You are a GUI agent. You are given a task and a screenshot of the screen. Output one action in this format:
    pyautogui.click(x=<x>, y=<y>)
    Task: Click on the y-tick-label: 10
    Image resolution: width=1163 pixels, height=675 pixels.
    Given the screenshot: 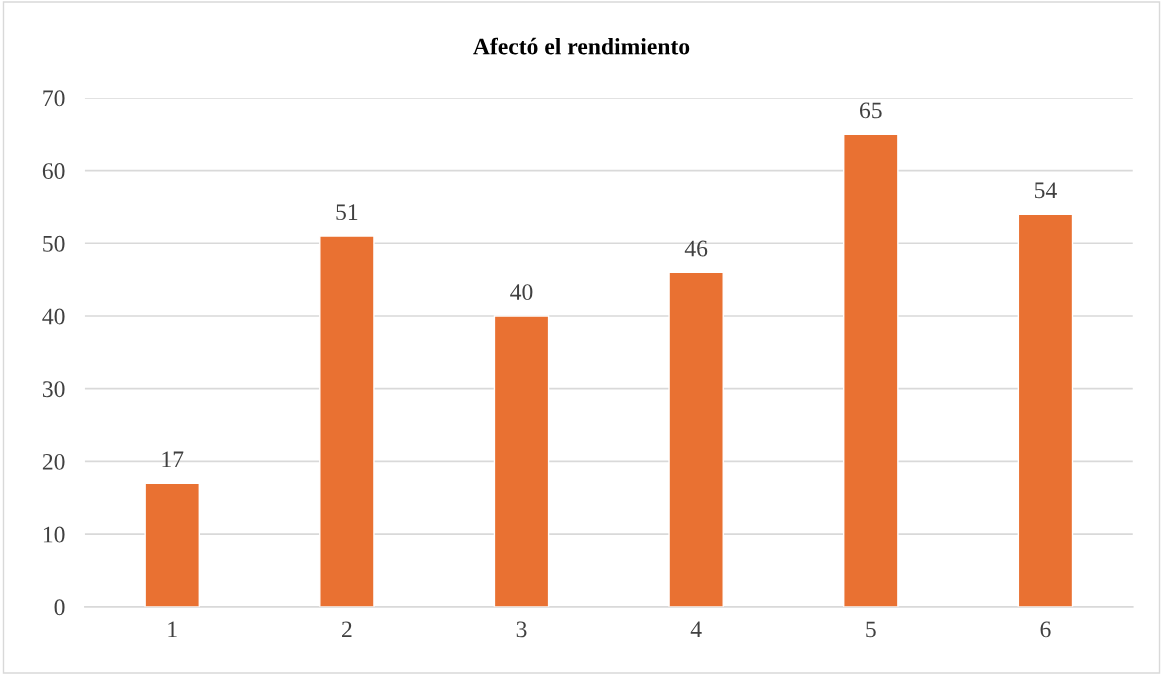 What is the action you would take?
    pyautogui.click(x=54, y=534)
    